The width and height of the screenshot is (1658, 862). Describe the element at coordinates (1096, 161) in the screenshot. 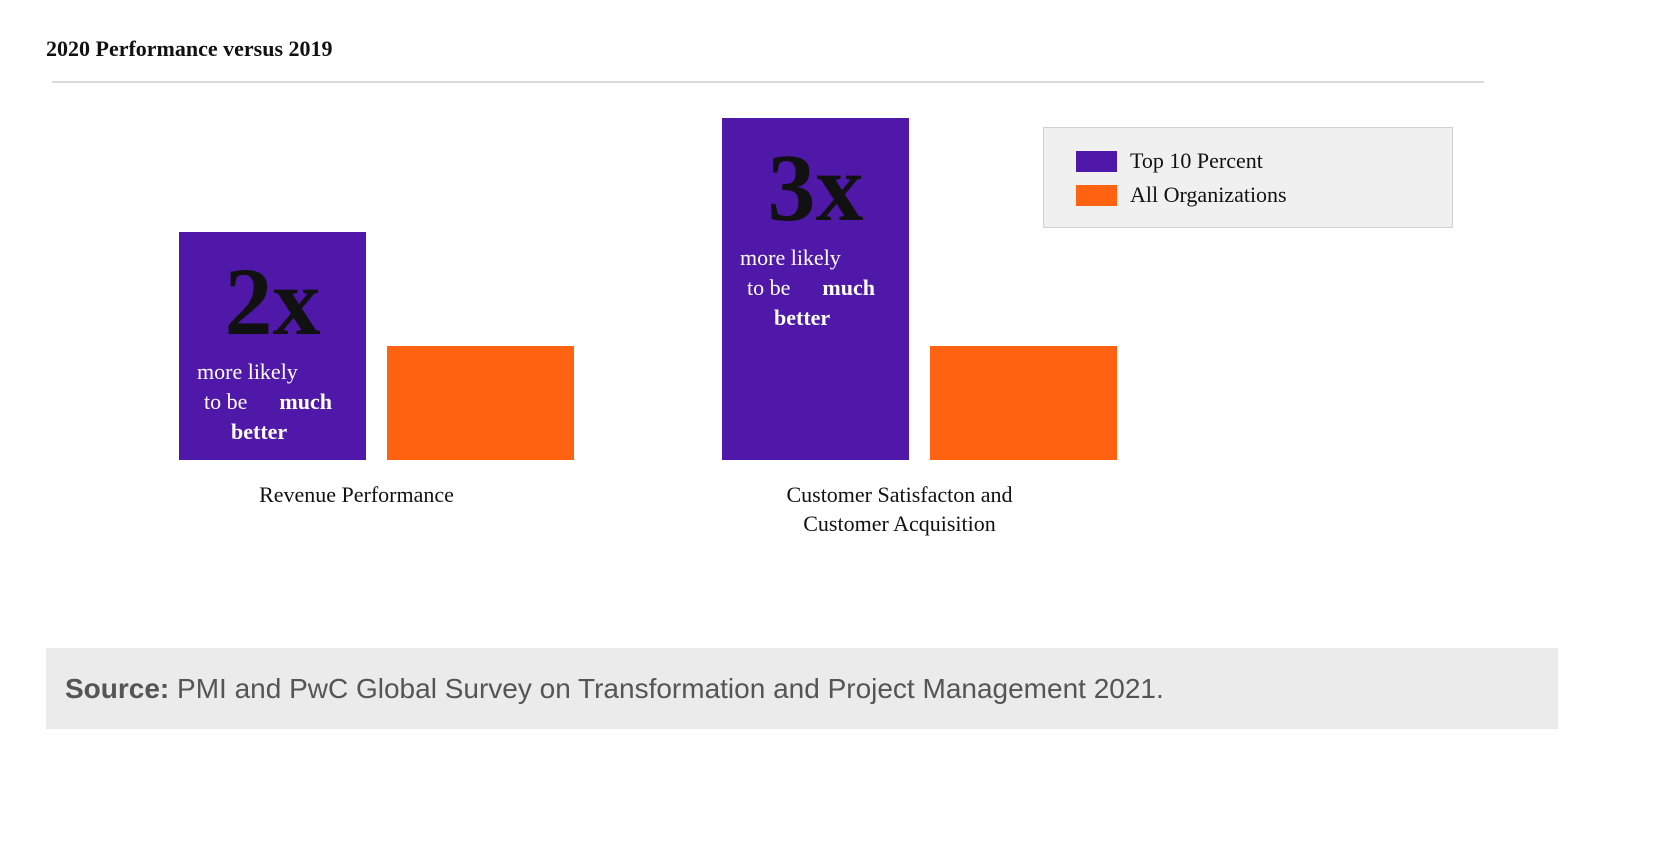

I see `legend-swatch-top10` at that location.